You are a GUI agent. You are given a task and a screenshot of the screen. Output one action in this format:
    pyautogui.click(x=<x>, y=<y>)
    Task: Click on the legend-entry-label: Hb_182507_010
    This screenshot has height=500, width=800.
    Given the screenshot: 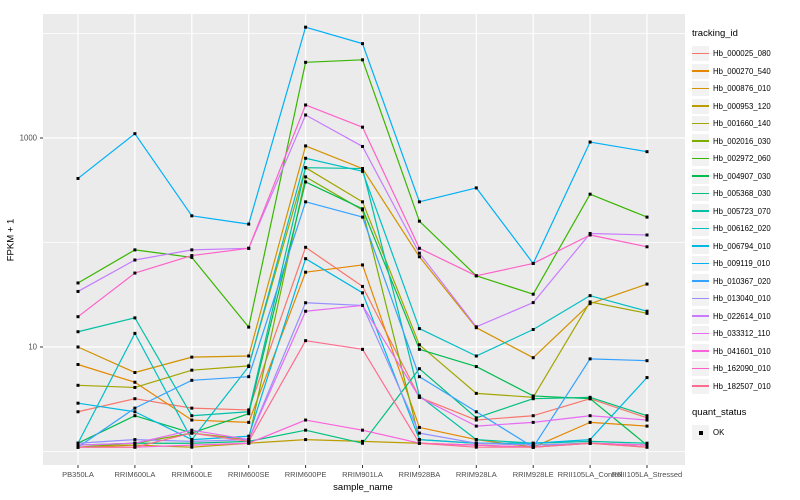 What is the action you would take?
    pyautogui.click(x=742, y=386)
    